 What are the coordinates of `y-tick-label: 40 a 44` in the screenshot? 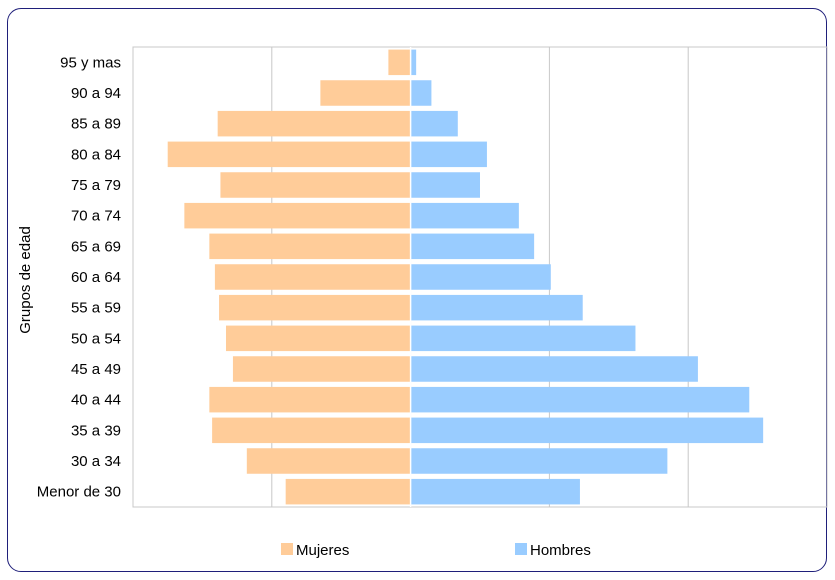 It's located at (96, 400).